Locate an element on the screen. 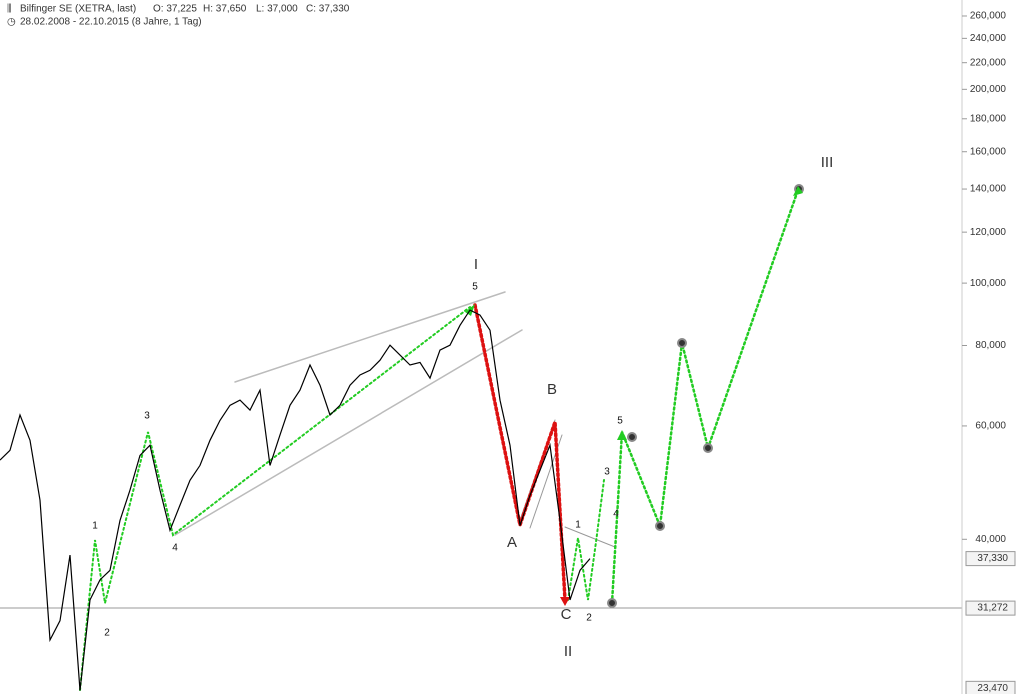  y-tick-label: 200,000 is located at coordinates (988, 89).